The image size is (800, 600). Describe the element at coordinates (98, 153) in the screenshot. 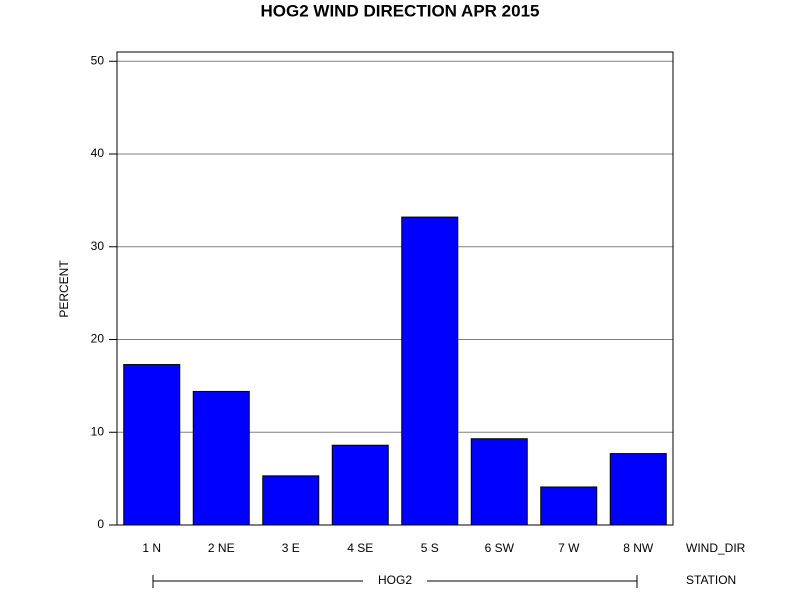

I see `y-tick-label: 40` at that location.